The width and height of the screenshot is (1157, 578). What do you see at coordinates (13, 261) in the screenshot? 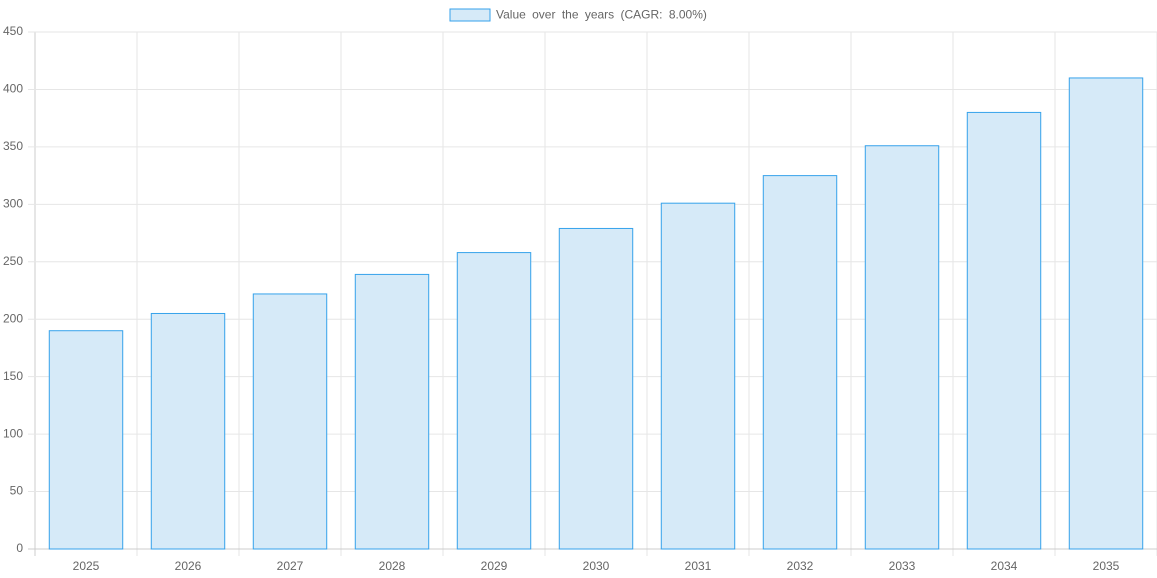
I see `y-tick-label: 250` at bounding box center [13, 261].